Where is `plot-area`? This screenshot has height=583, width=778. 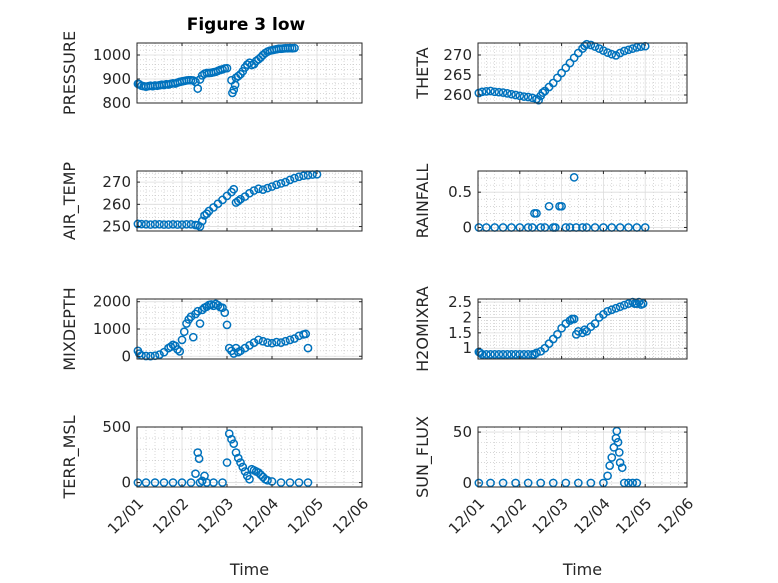 plot-area is located at coordinates (582, 201).